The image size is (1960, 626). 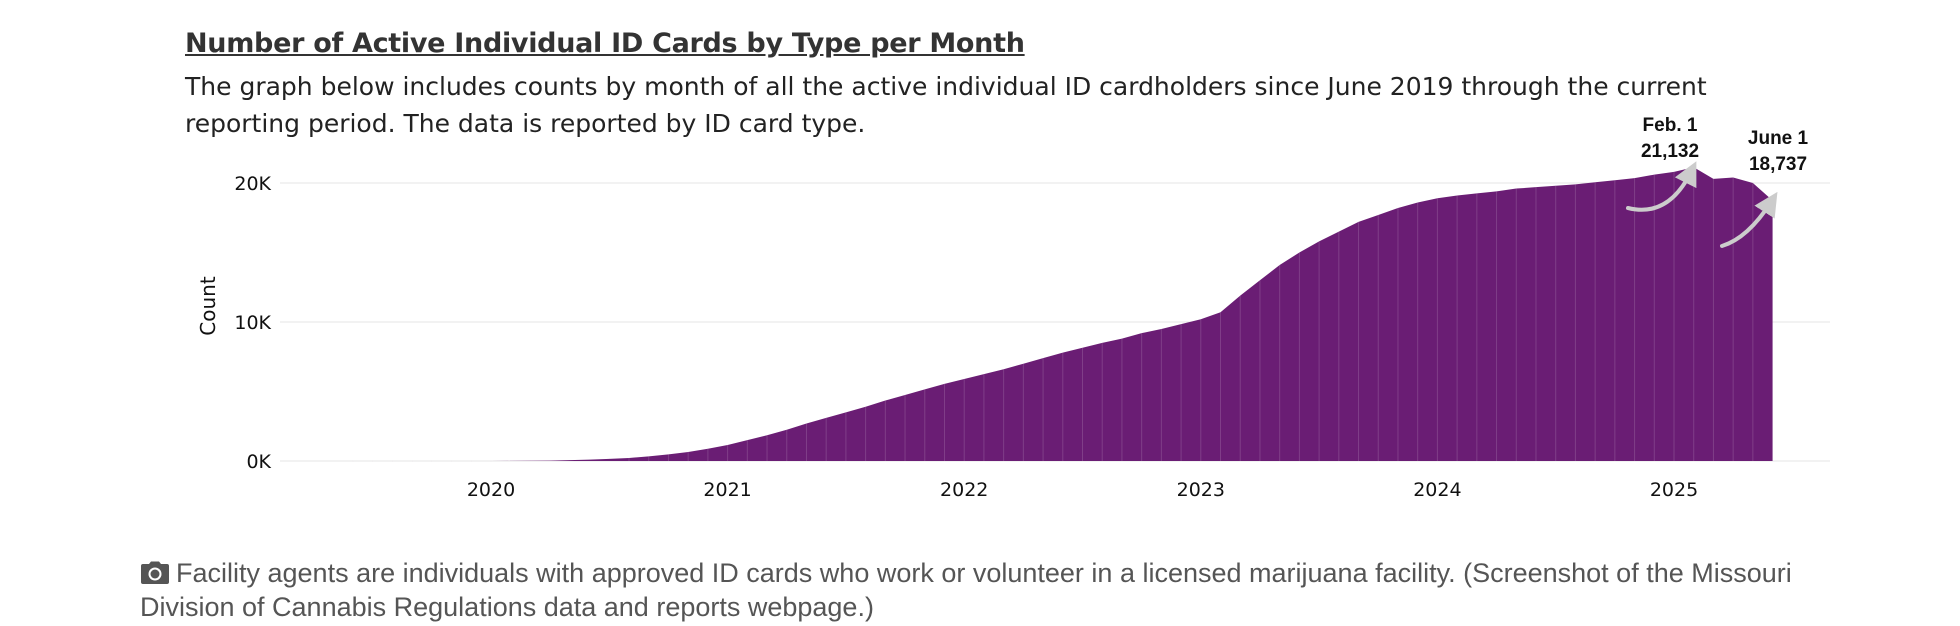 I want to click on y-tick-label: 0K, so click(x=258, y=462).